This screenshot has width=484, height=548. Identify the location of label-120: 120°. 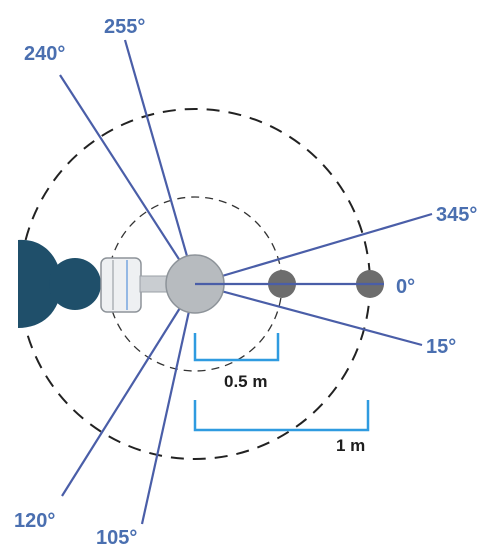
(34, 521).